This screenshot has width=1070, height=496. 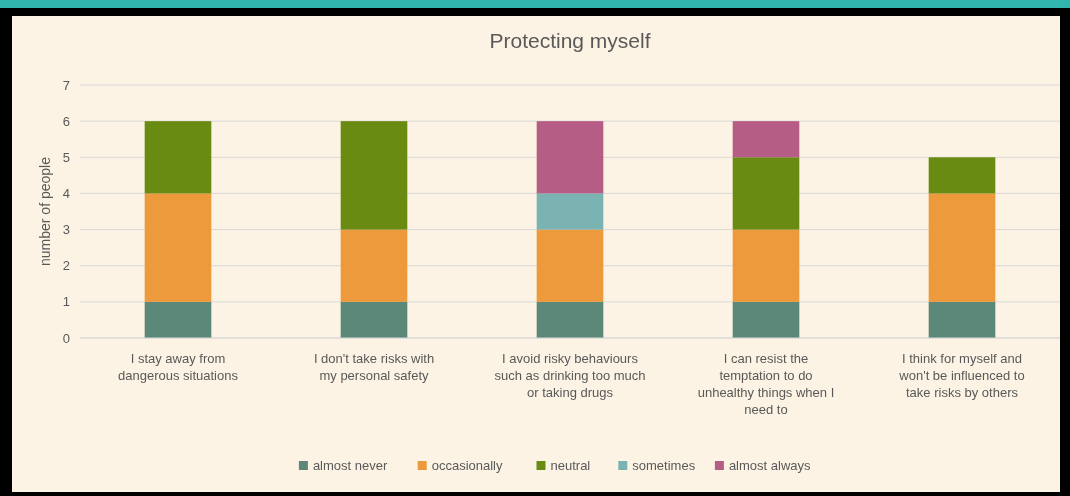 What do you see at coordinates (766, 384) in the screenshot?
I see `x-tick-label: I can resist the temptation to do unhealthy things when I need to` at bounding box center [766, 384].